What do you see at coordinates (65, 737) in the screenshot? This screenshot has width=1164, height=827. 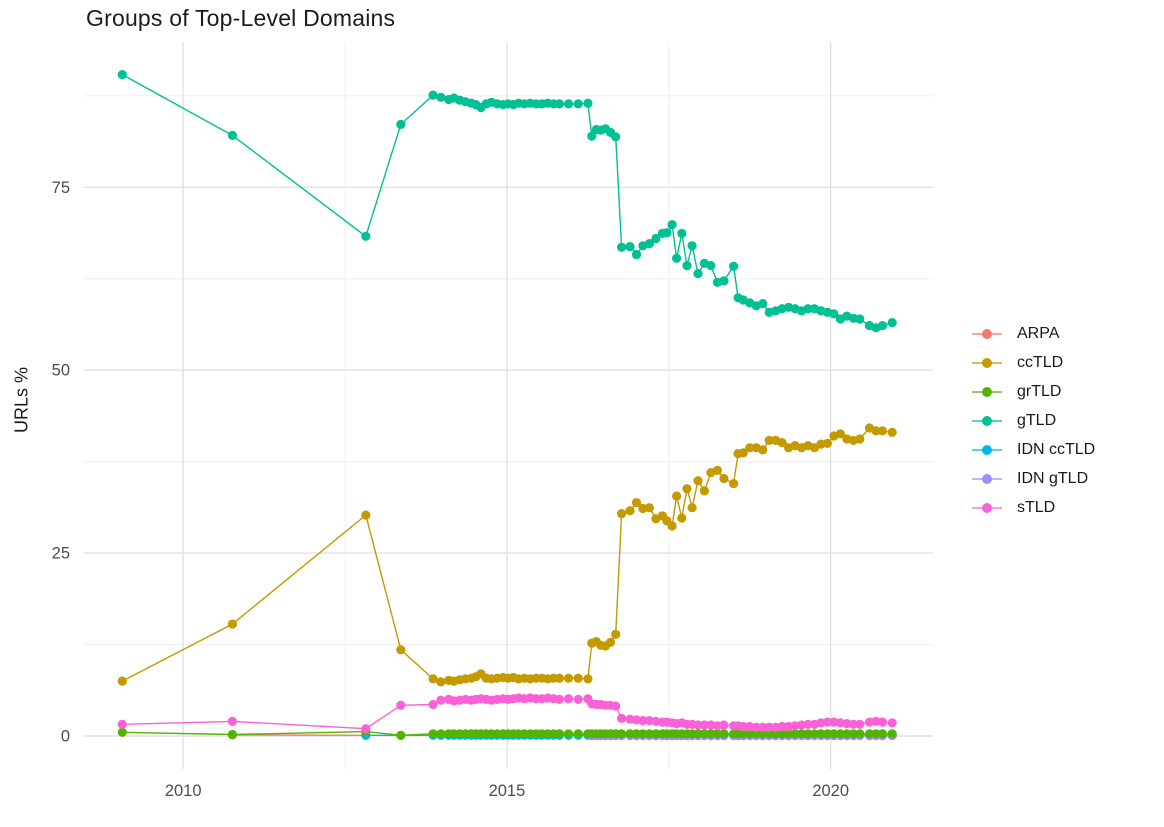 I see `y-tick-label: 0` at bounding box center [65, 737].